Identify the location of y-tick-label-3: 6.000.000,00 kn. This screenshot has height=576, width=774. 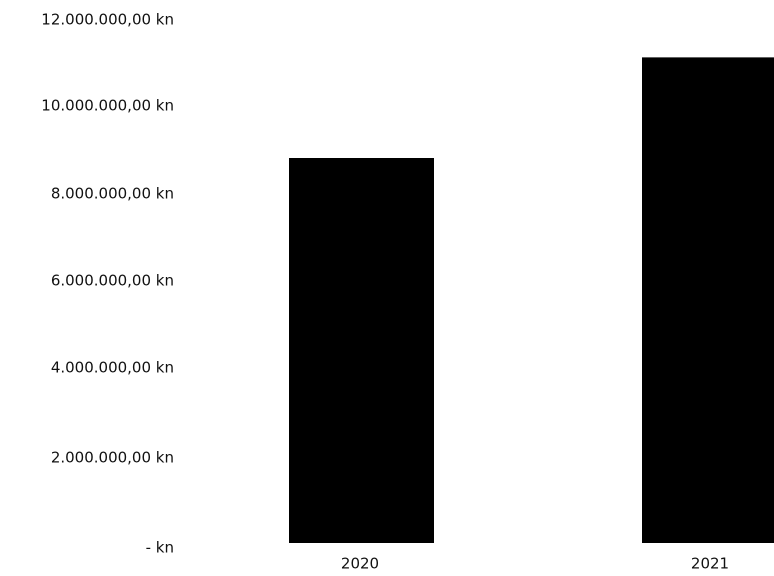
(112, 281).